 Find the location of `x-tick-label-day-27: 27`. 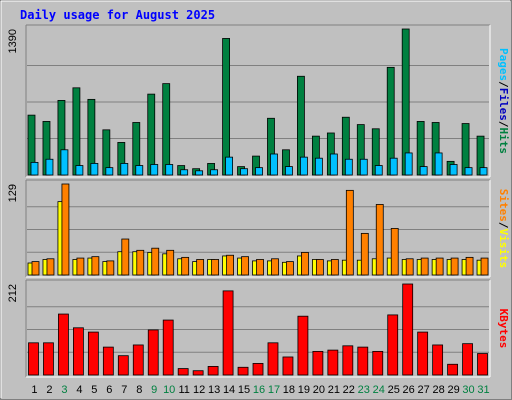

x-tick-label-day-27: 27 is located at coordinates (424, 390).